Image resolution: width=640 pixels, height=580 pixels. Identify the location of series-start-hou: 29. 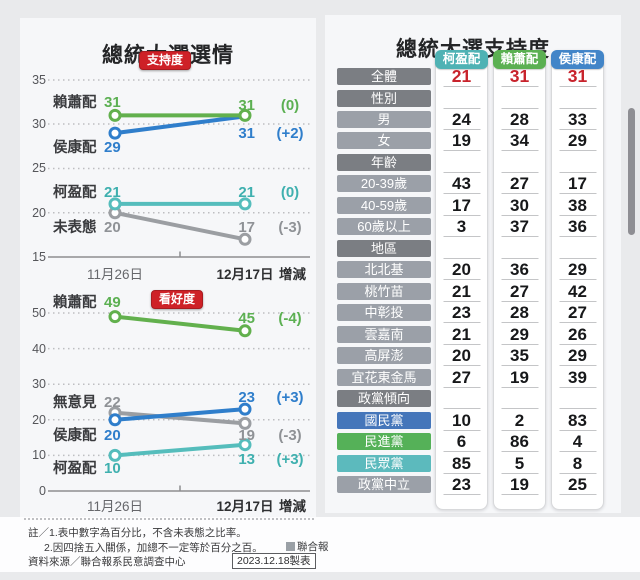
(112, 147).